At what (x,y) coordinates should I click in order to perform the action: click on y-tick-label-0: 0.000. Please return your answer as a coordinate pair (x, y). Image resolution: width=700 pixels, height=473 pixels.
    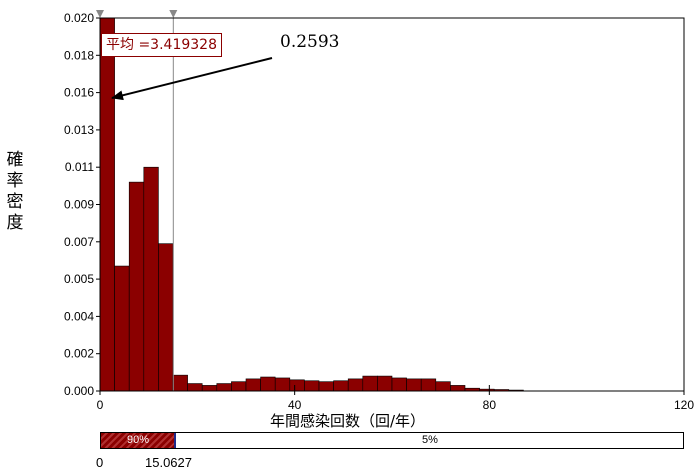
    Looking at the image, I should click on (79, 391).